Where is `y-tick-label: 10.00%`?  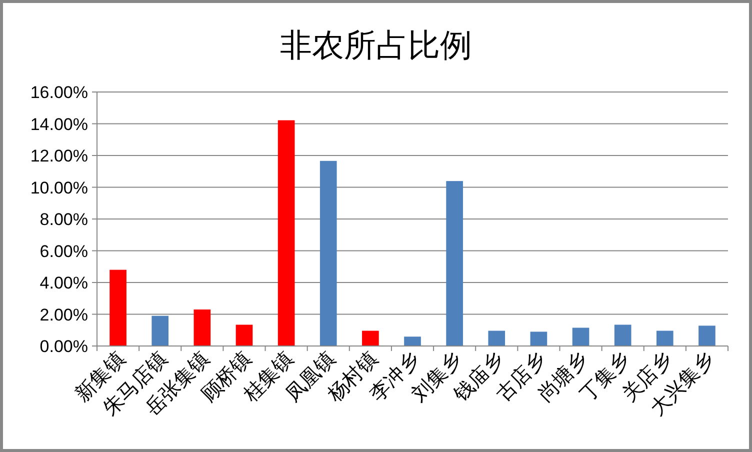 y-tick-label: 10.00% is located at coordinates (59, 188).